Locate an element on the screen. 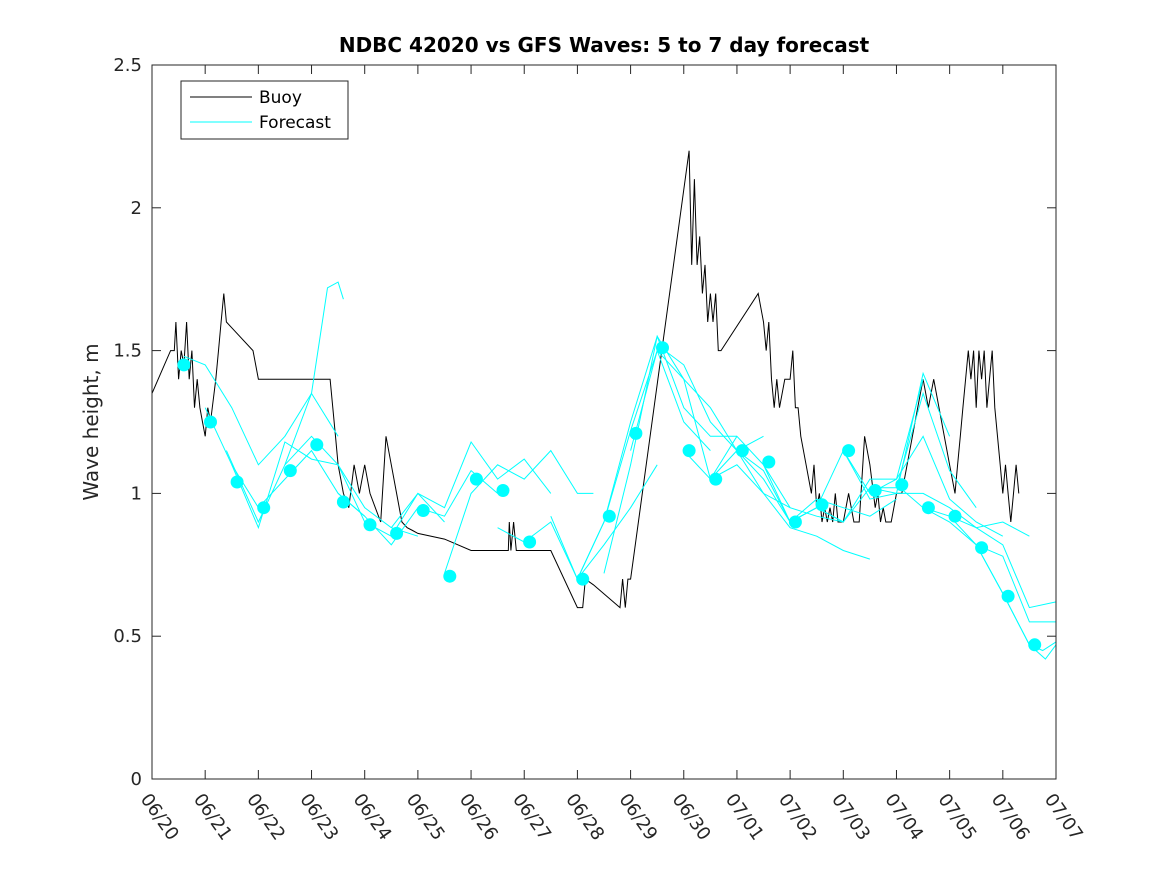  y-tick-label: 1.5 is located at coordinates (127, 351).